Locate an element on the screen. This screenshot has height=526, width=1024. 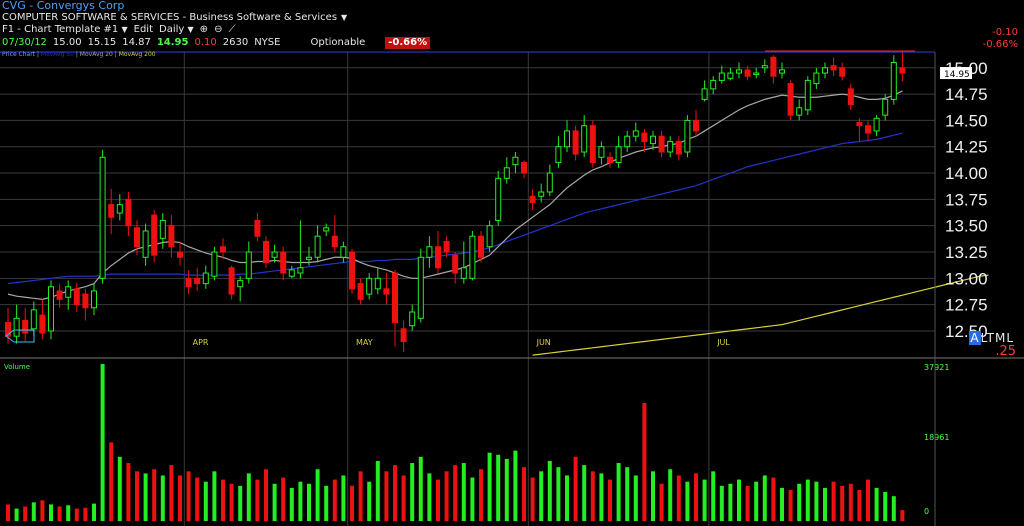
price-tick-label: 14.25 is located at coordinates (966, 147).